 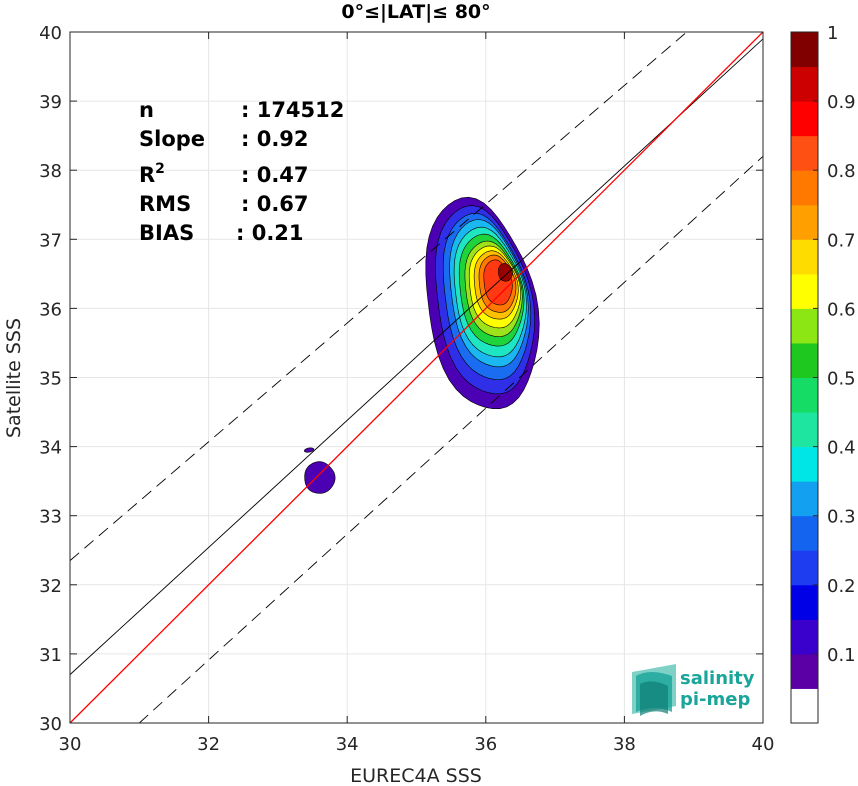 I want to click on colorbar-tick-label: 0.2, so click(x=841, y=586).